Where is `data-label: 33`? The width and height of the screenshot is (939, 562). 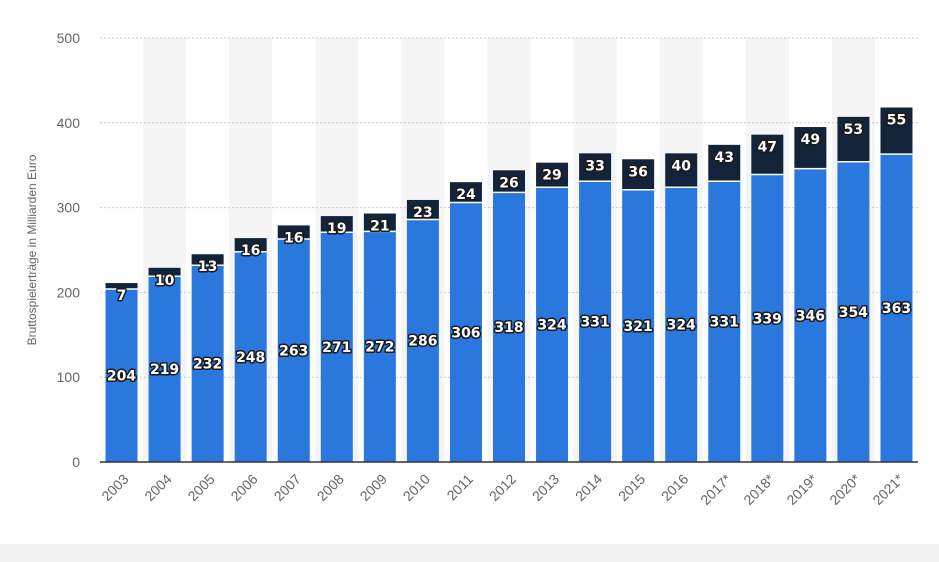 data-label: 33 is located at coordinates (594, 166).